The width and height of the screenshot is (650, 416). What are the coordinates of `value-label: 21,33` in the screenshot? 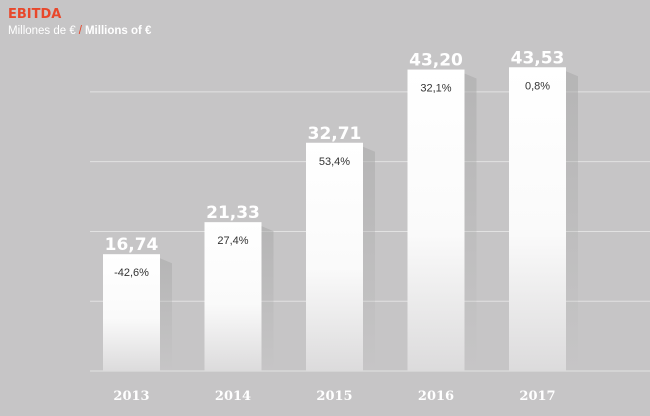 It's located at (233, 213).